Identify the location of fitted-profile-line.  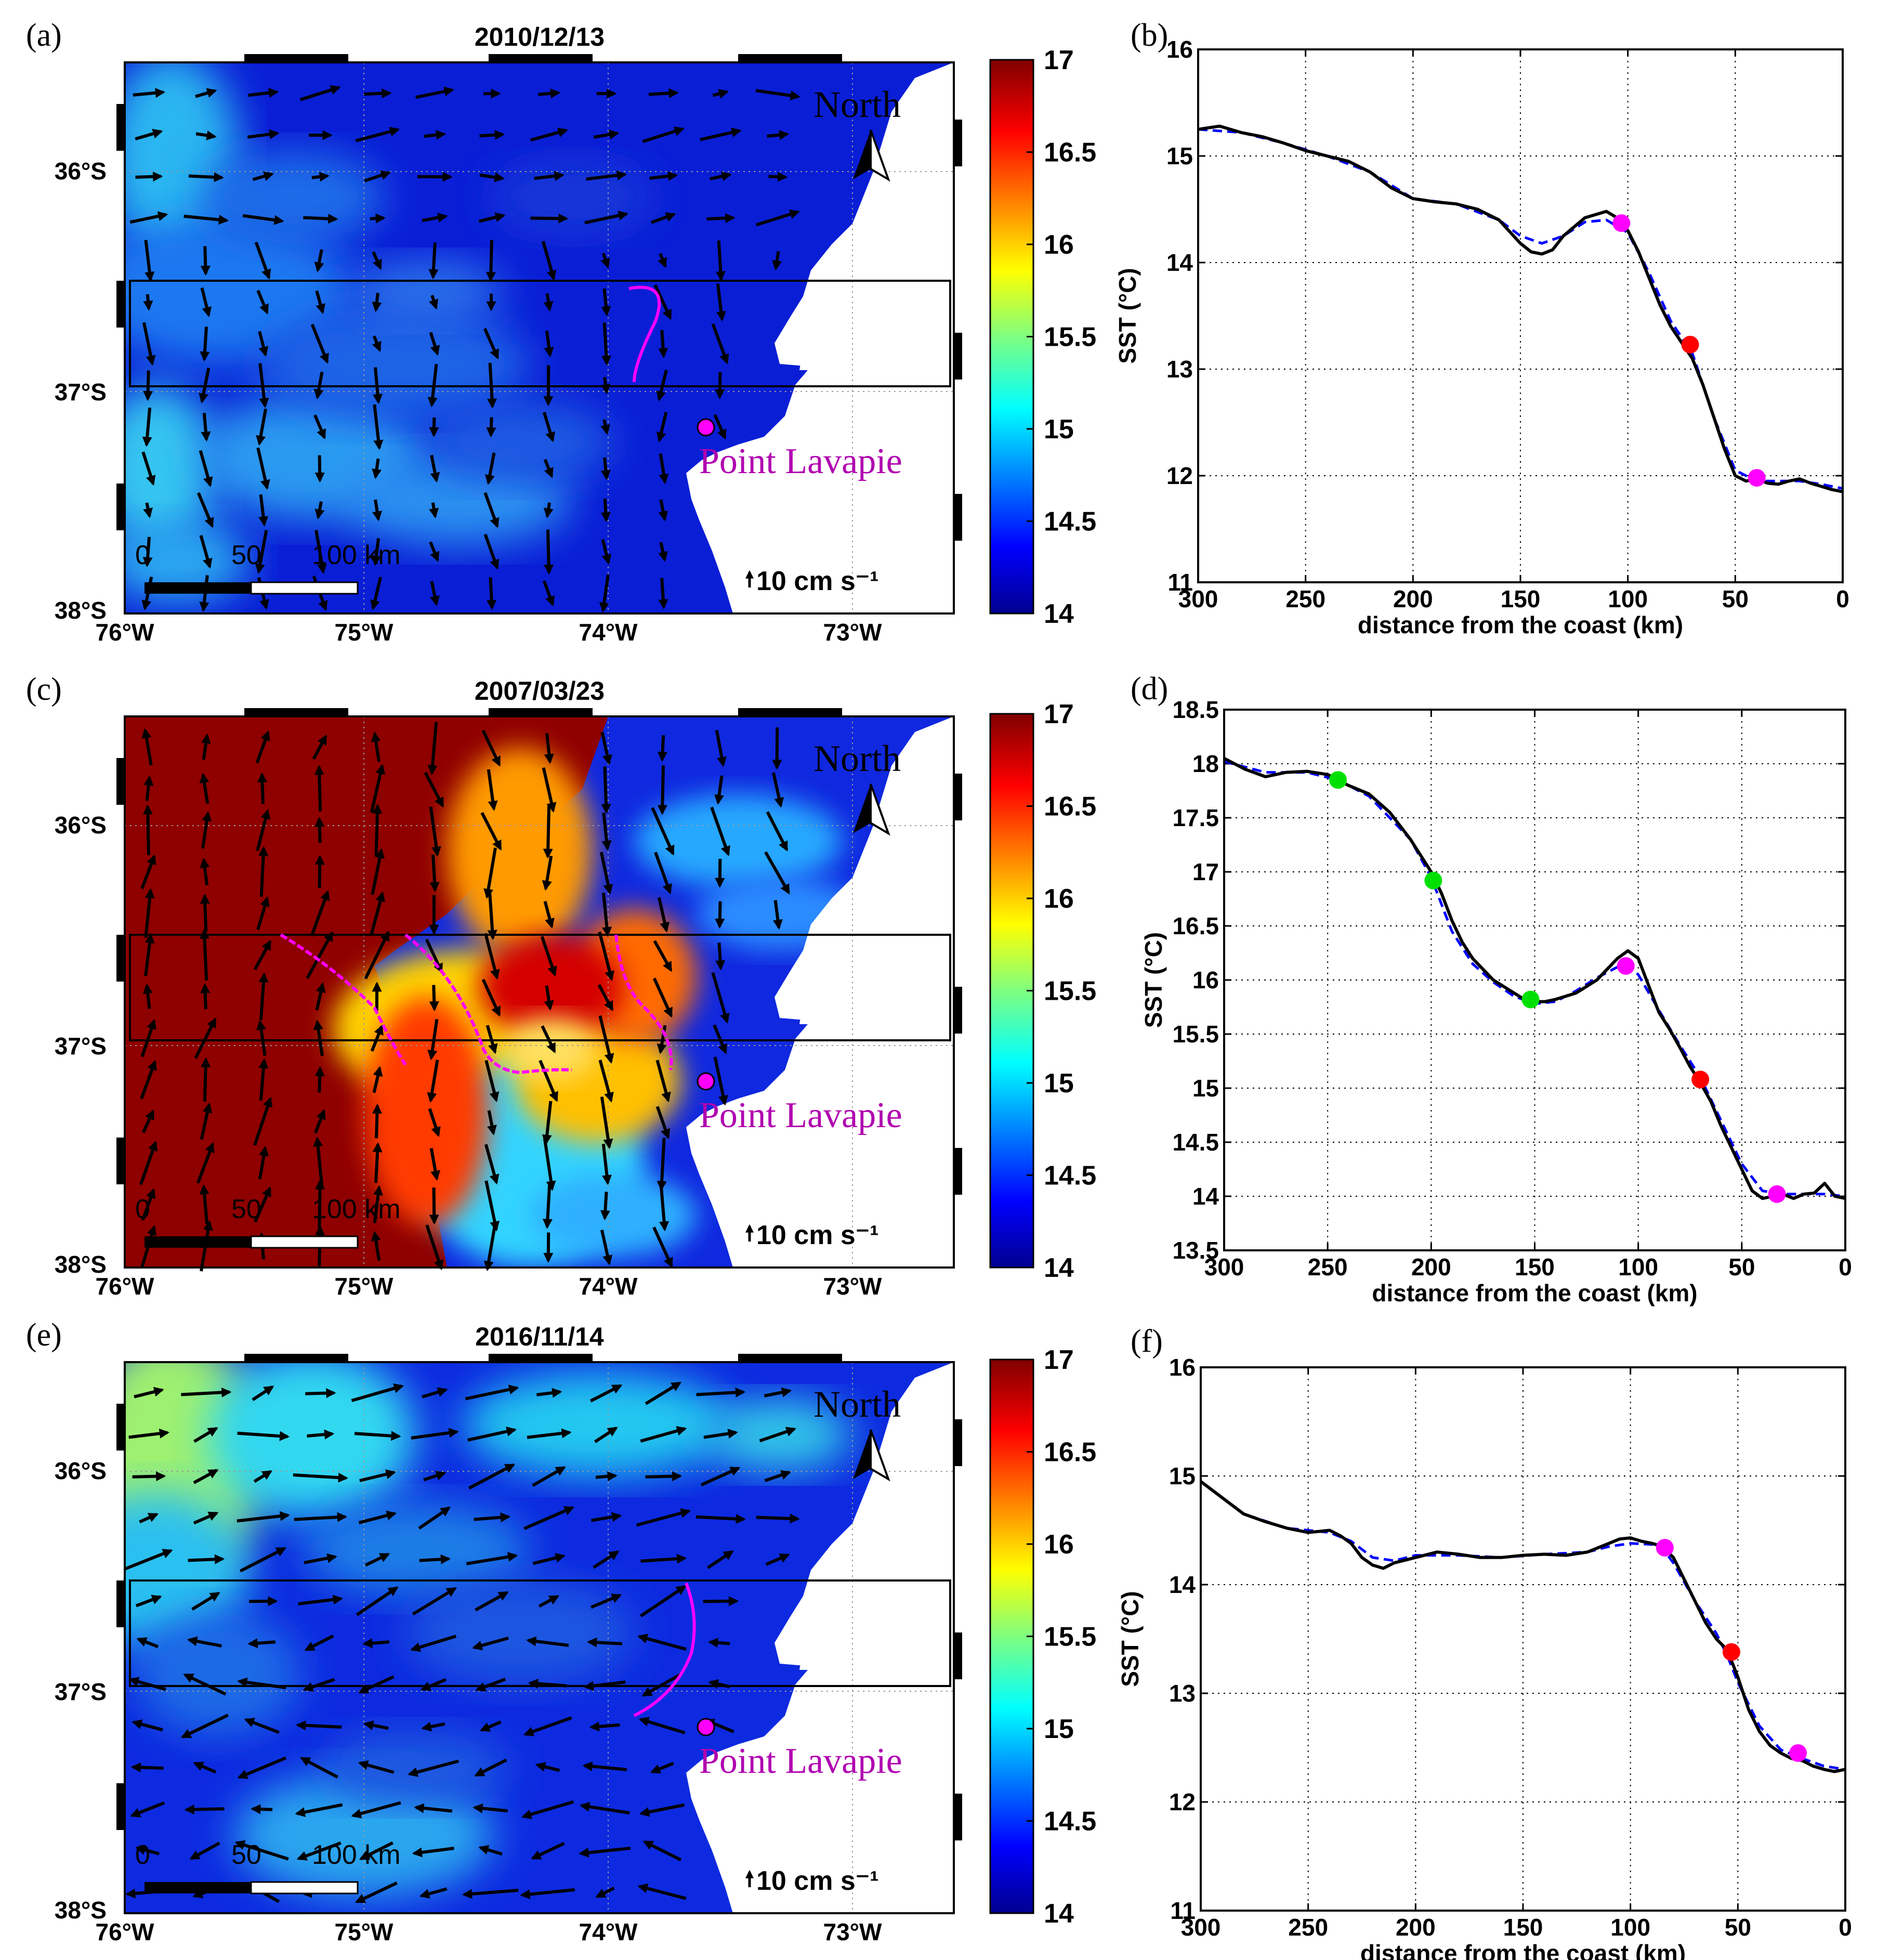
(1535, 979).